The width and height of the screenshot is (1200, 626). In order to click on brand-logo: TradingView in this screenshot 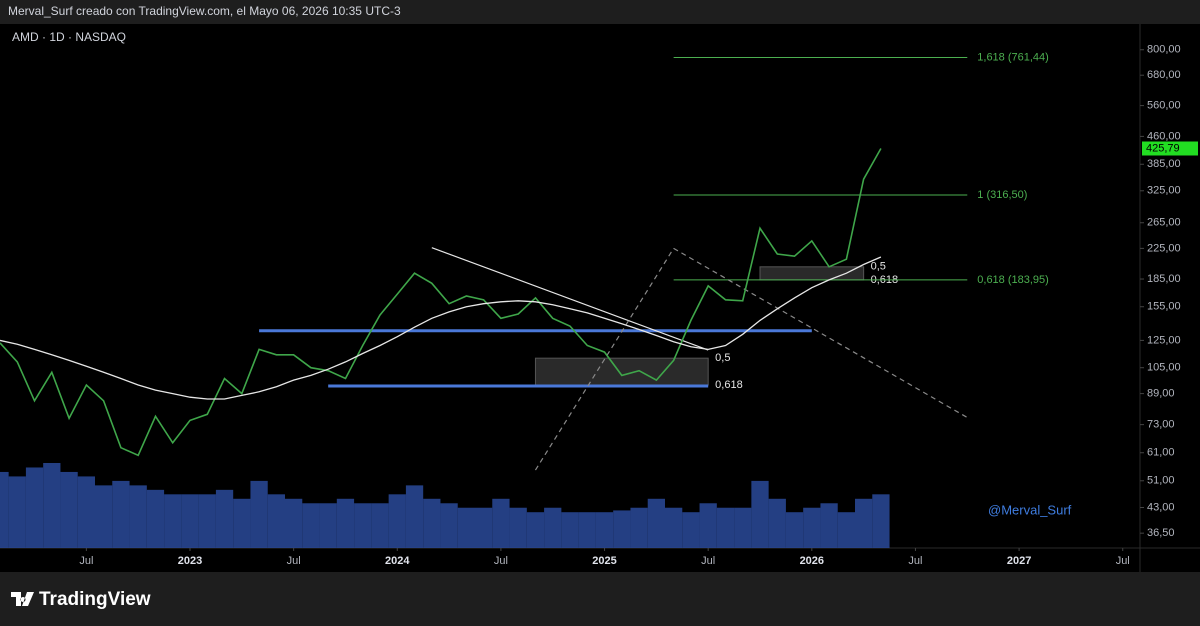, I will do `click(81, 599)`.